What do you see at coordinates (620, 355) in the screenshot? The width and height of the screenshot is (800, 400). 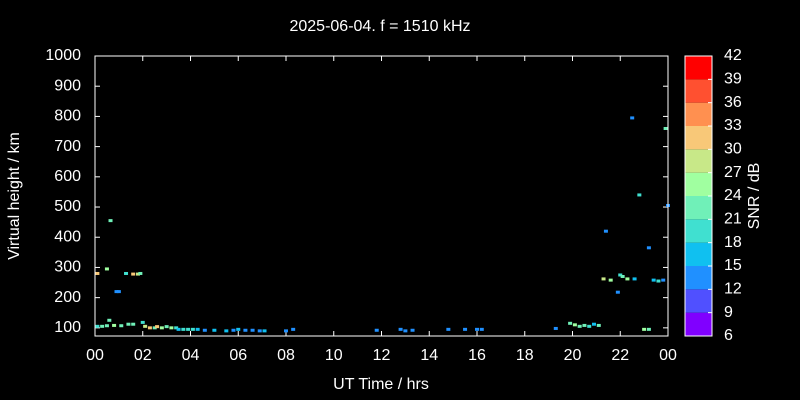 I see `x-tick-label: 22` at bounding box center [620, 355].